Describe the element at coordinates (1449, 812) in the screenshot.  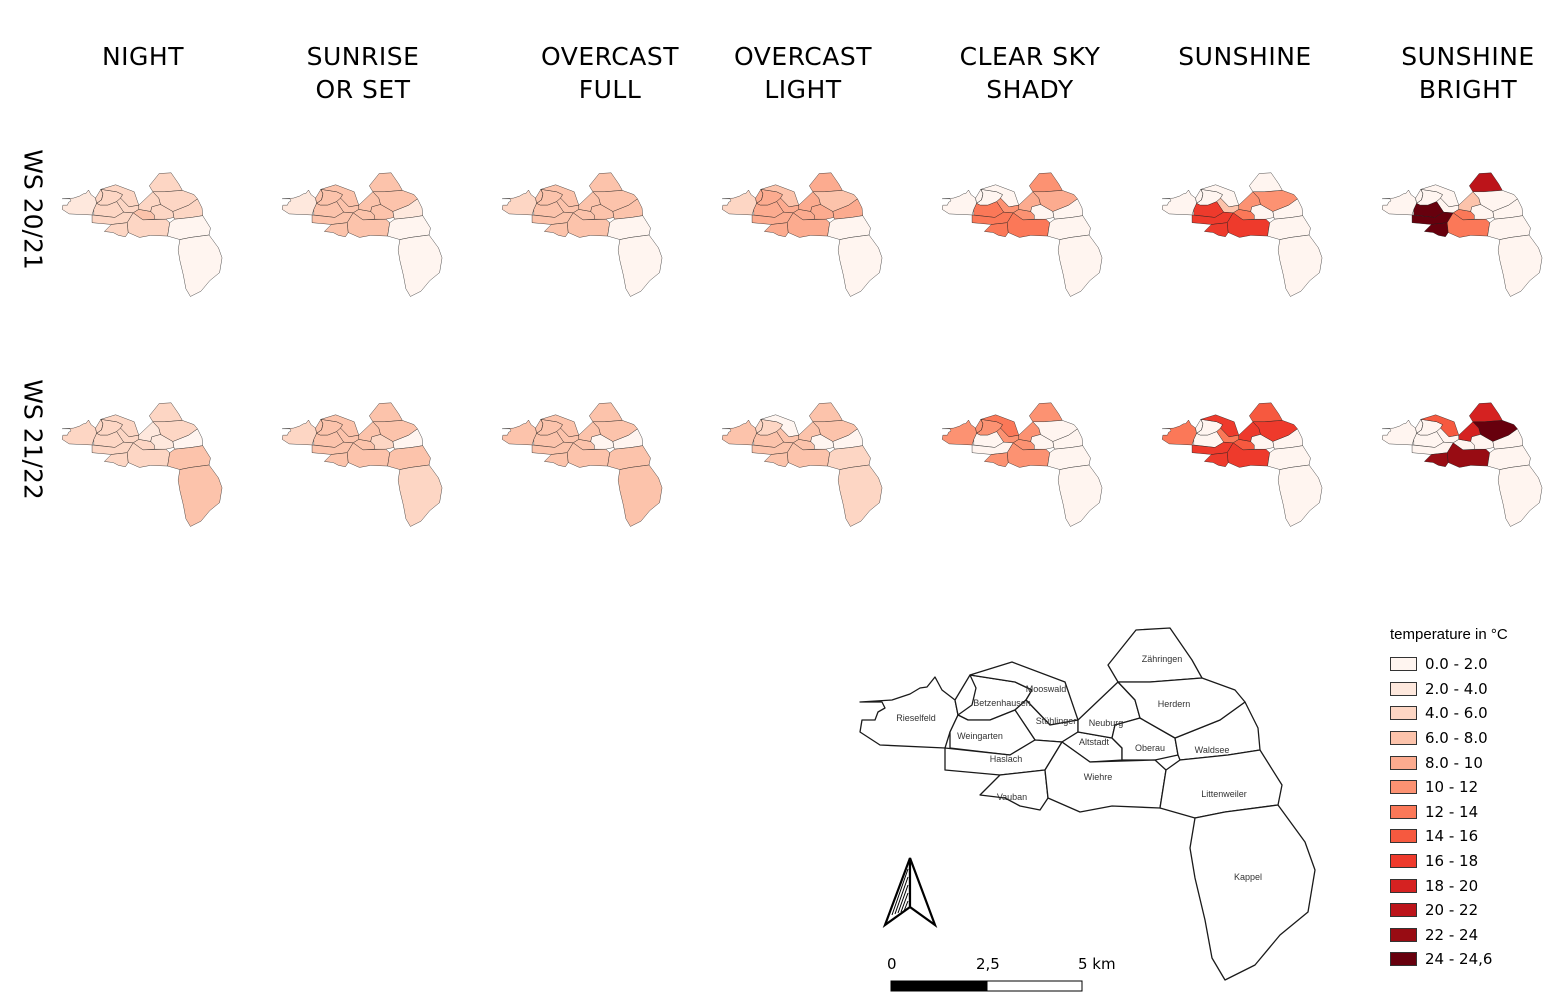
I see `legend-item: 12 - 14` at that location.